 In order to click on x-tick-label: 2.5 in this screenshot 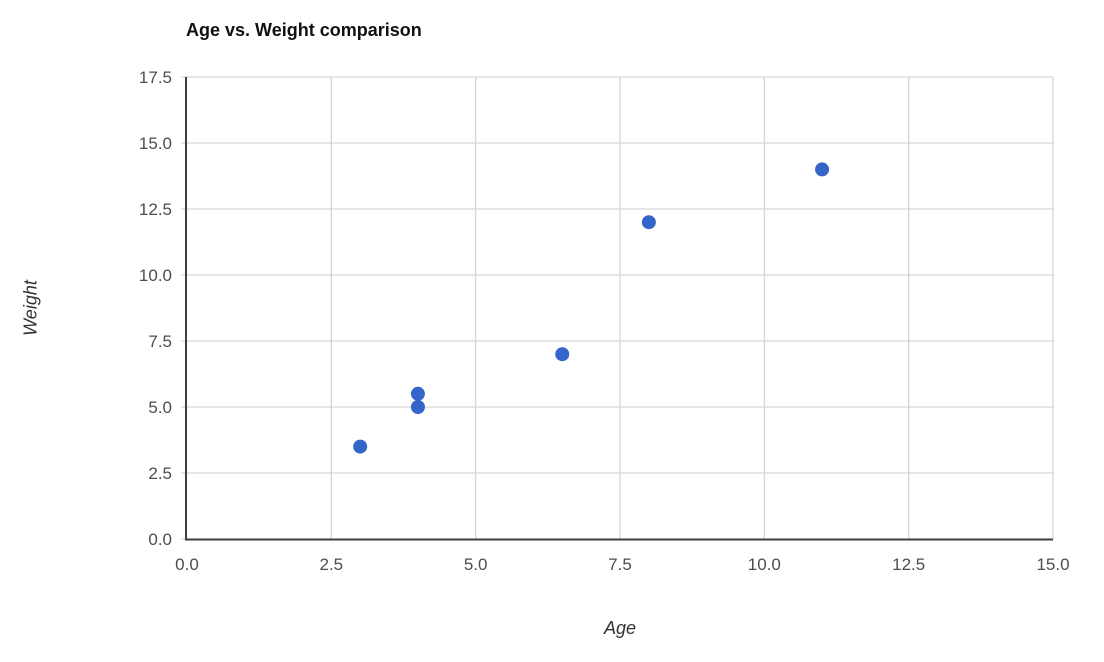, I will do `click(332, 564)`.